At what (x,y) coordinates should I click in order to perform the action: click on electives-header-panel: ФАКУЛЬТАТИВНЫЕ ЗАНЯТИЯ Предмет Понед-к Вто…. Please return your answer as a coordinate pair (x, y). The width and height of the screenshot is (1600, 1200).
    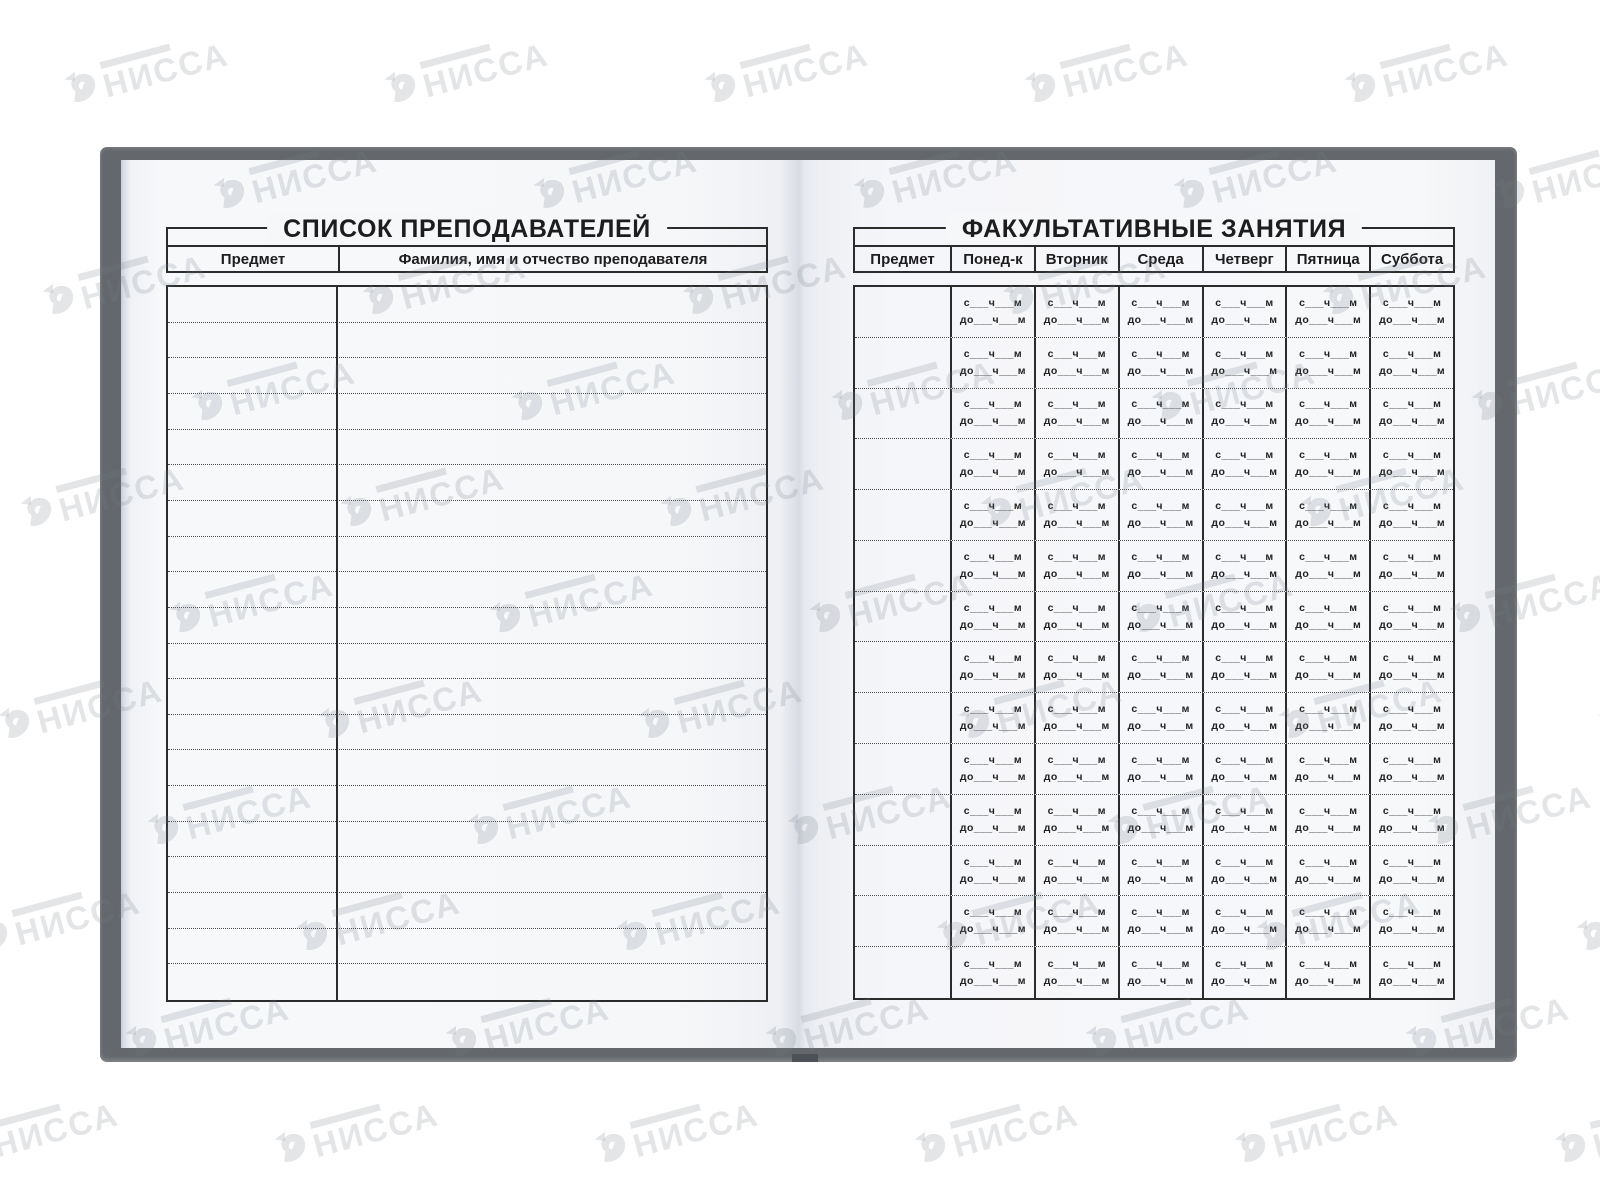
    Looking at the image, I should click on (1154, 243).